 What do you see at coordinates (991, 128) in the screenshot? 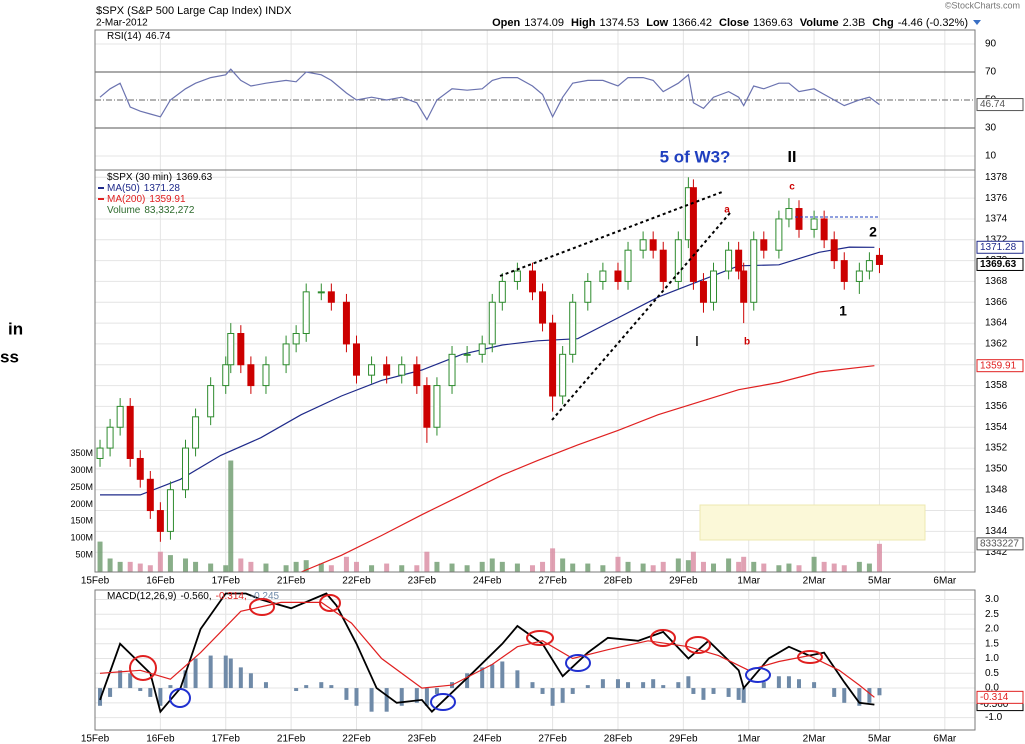
I see `y-tick-label: 30` at bounding box center [991, 128].